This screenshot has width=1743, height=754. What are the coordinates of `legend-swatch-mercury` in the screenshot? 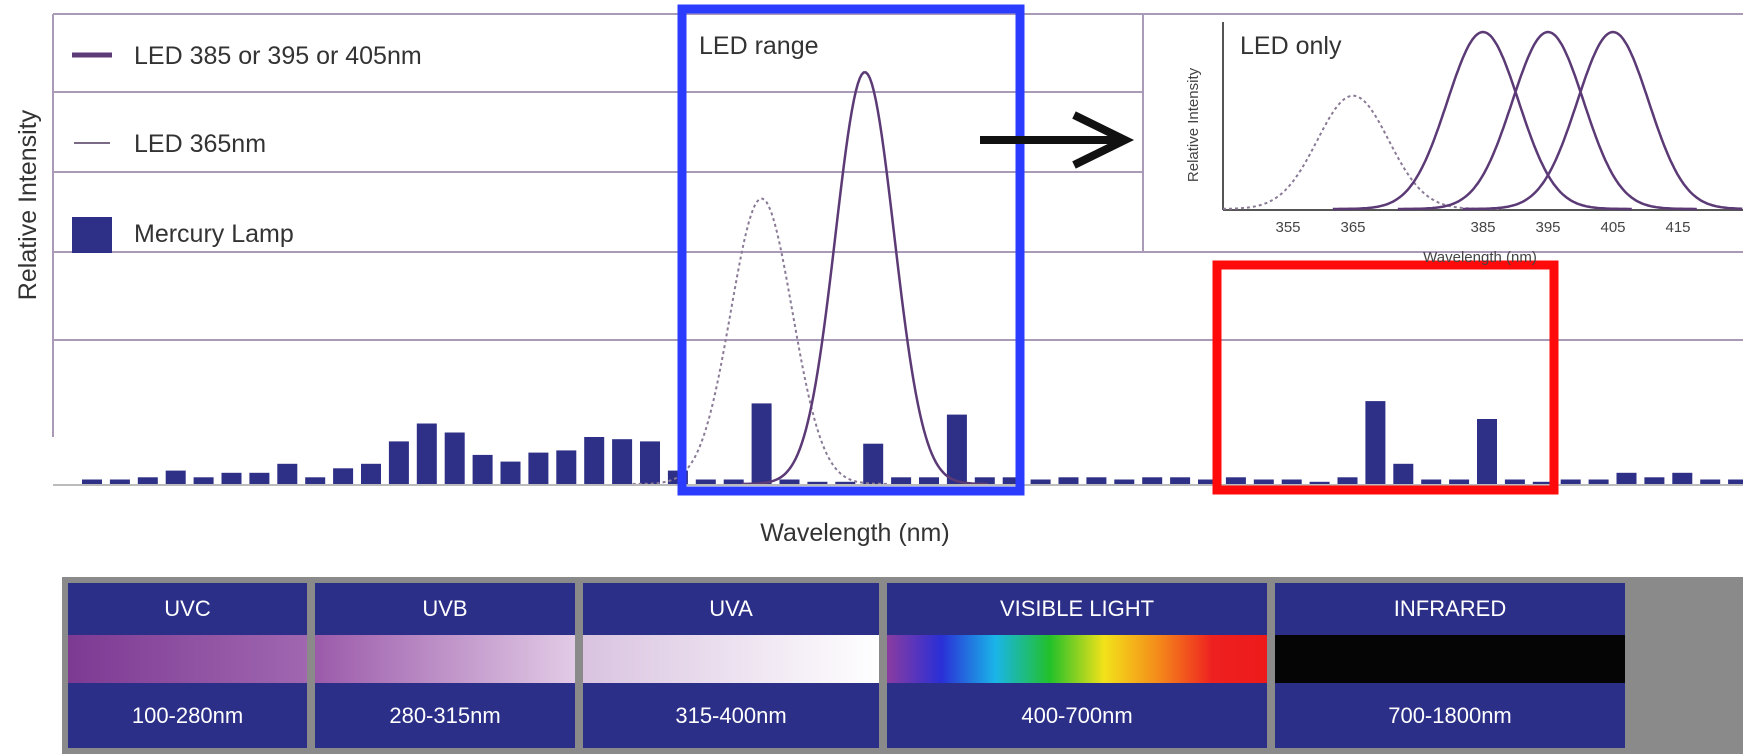 It's located at (92, 235).